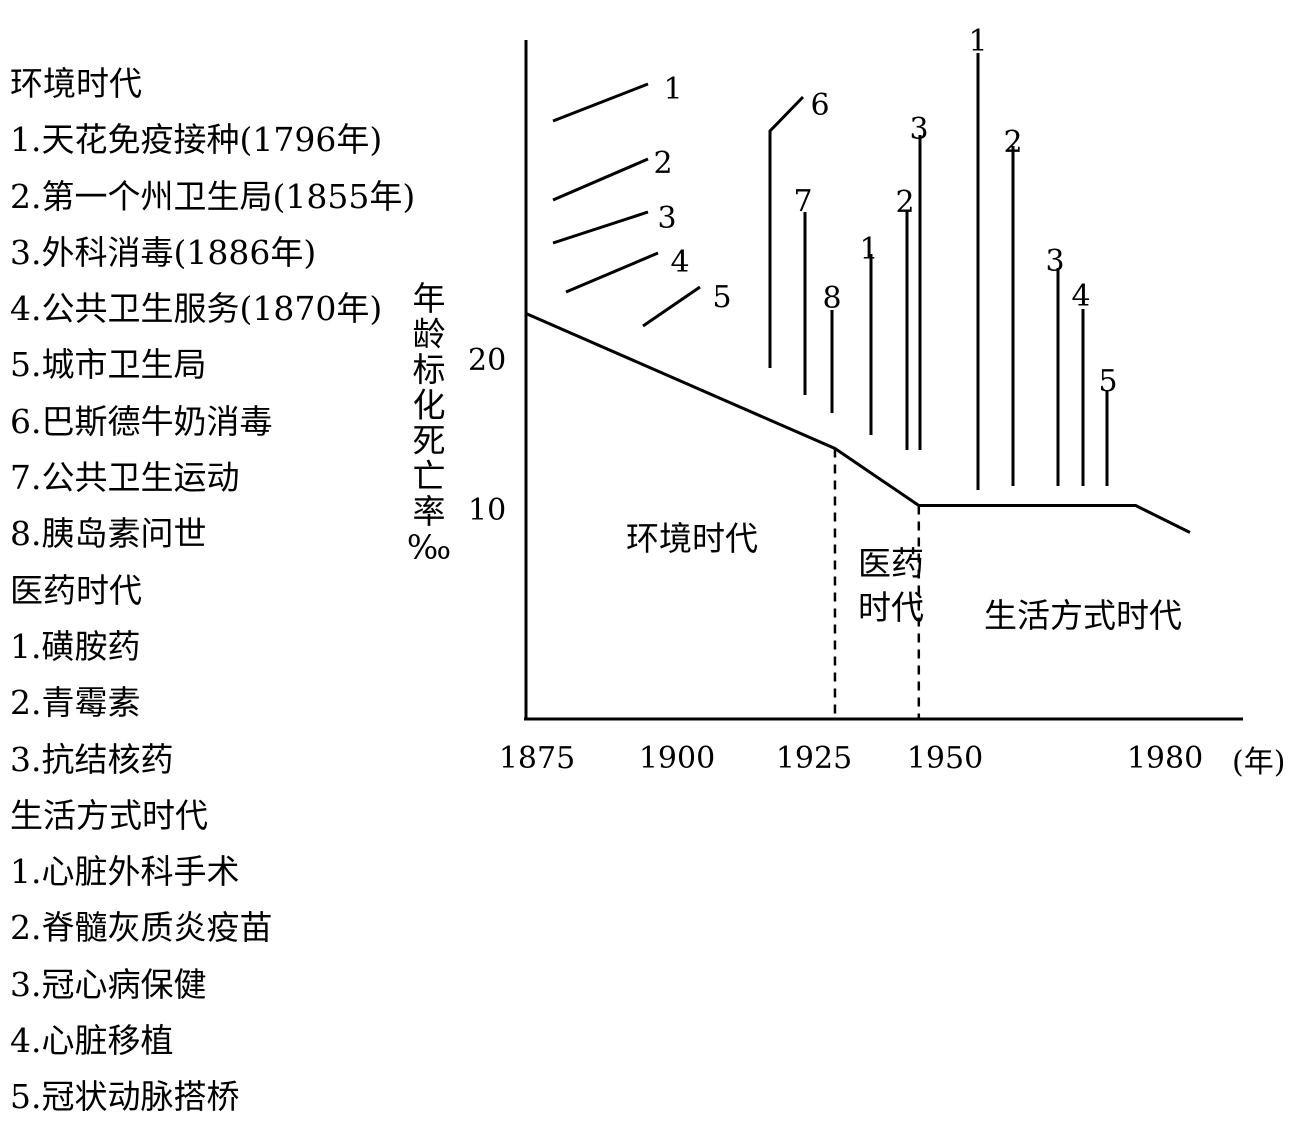 The image size is (1306, 1132). Describe the element at coordinates (802, 201) in the screenshot. I see `milestone-label: 7` at that location.